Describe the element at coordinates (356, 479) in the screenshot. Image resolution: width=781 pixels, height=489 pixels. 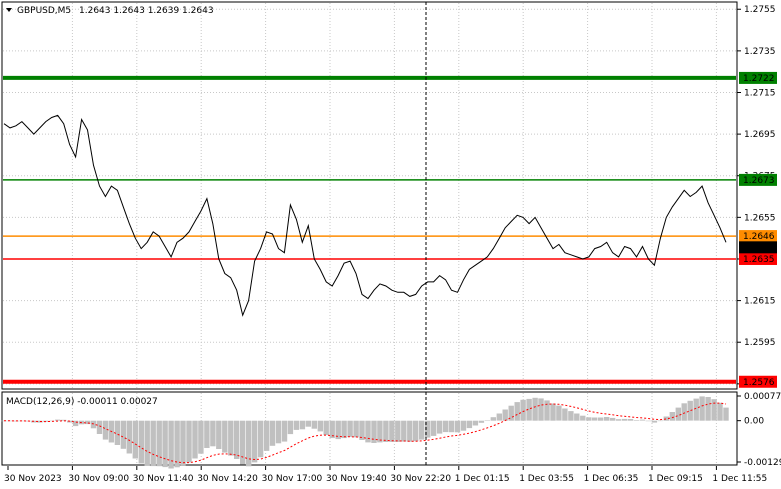
I see `x-tick-label: 30 Nov 19:40` at that location.